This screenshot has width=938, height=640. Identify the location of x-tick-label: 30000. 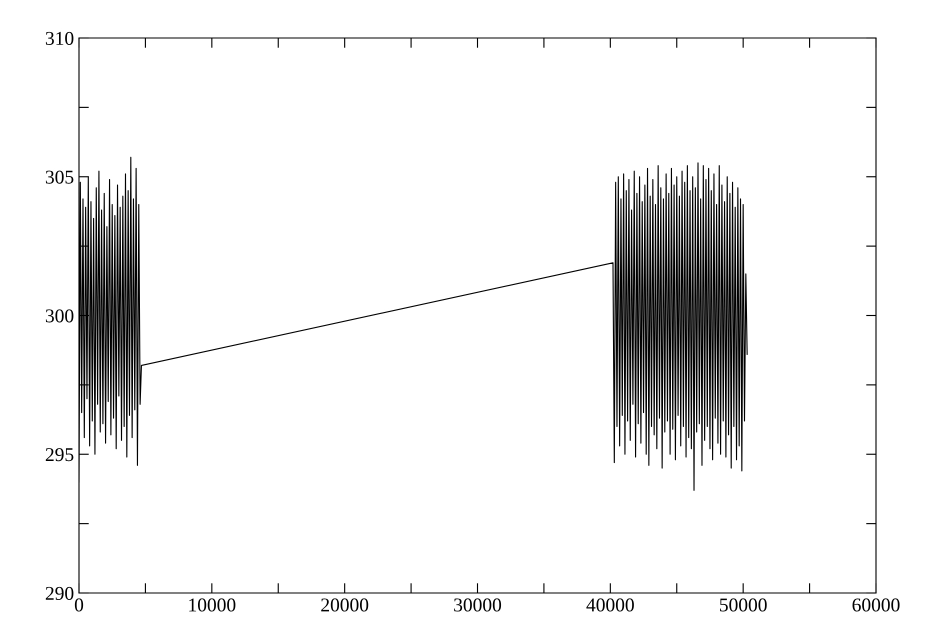
(478, 605).